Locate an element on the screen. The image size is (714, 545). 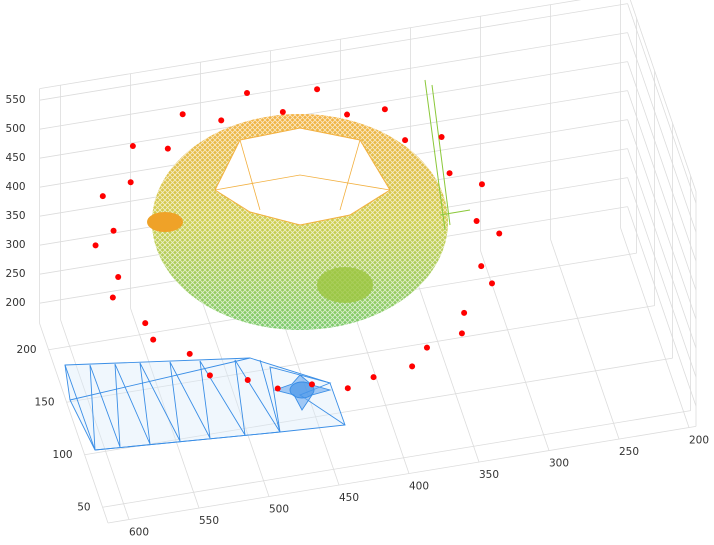
y-tick-label: 50 is located at coordinates (83, 507).